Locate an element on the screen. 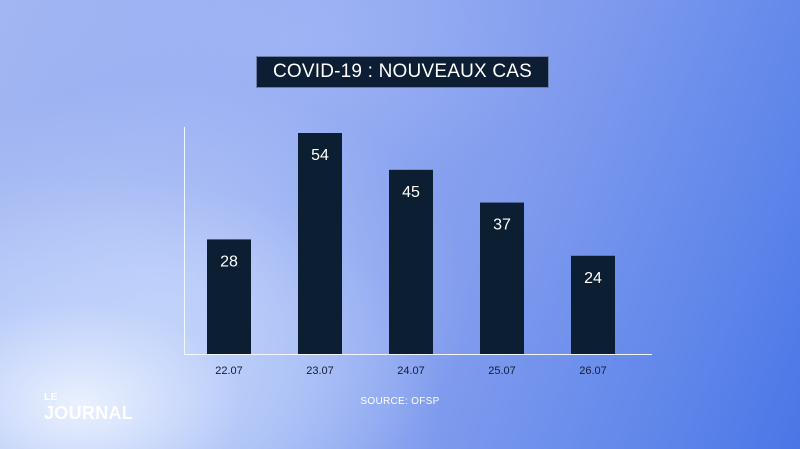  x-tick-label: 26.07 is located at coordinates (593, 371).